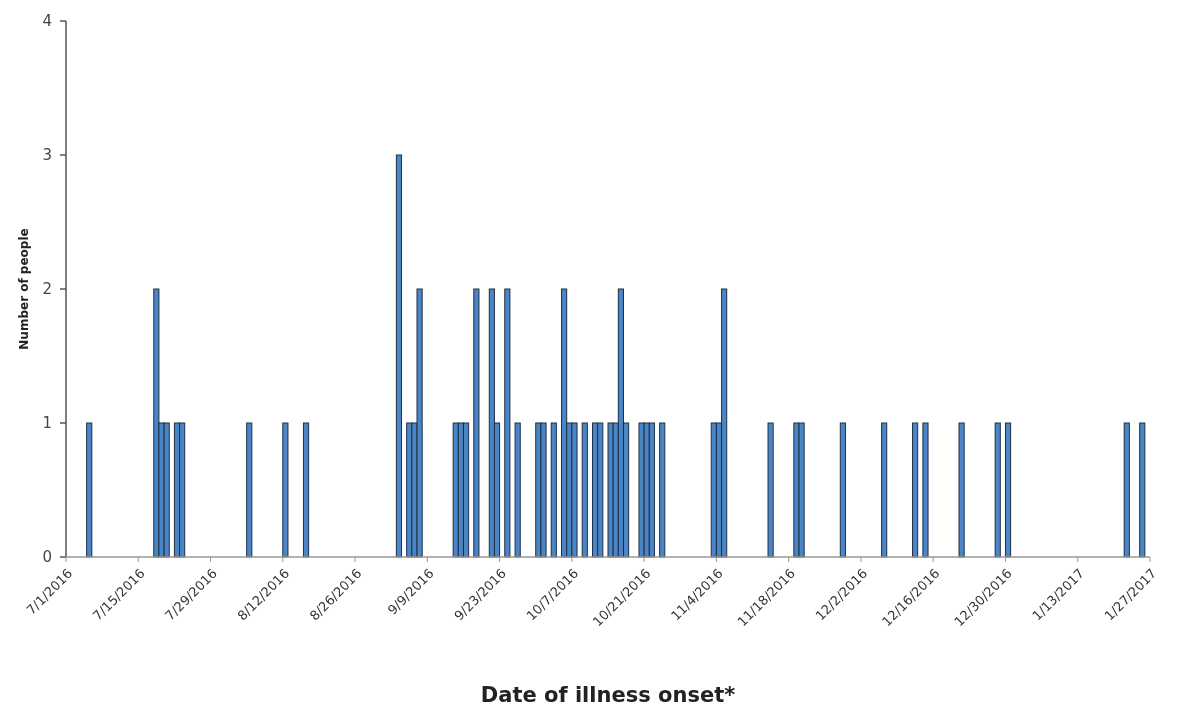  What do you see at coordinates (47, 21) in the screenshot?
I see `y-tick-label: 4` at bounding box center [47, 21].